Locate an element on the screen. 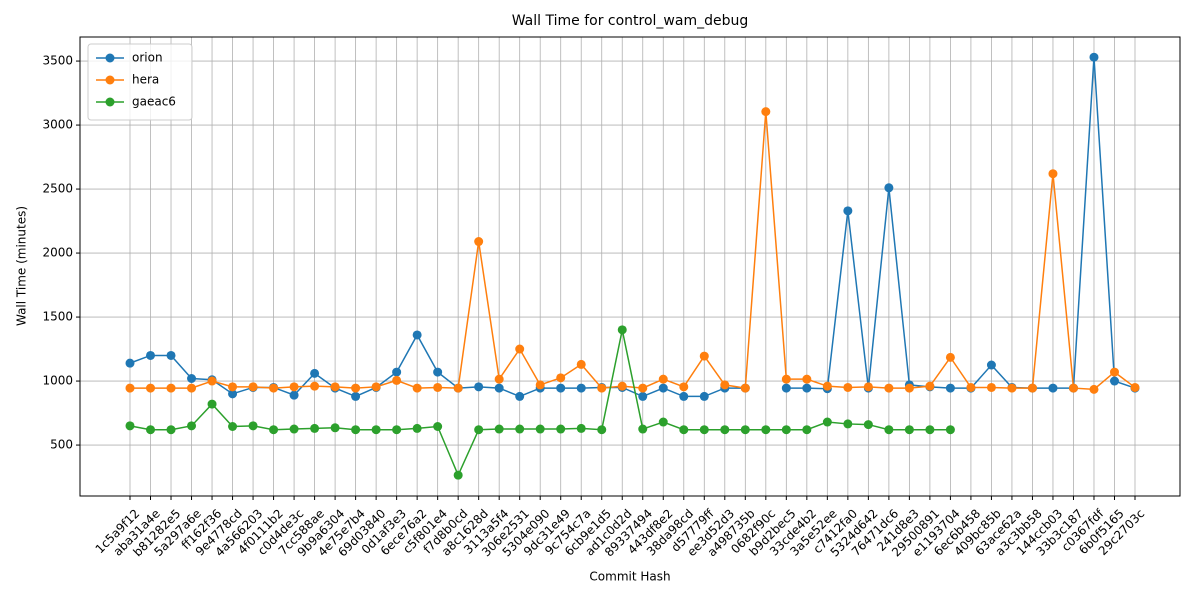  y-tick-label: 3000 is located at coordinates (57, 125).